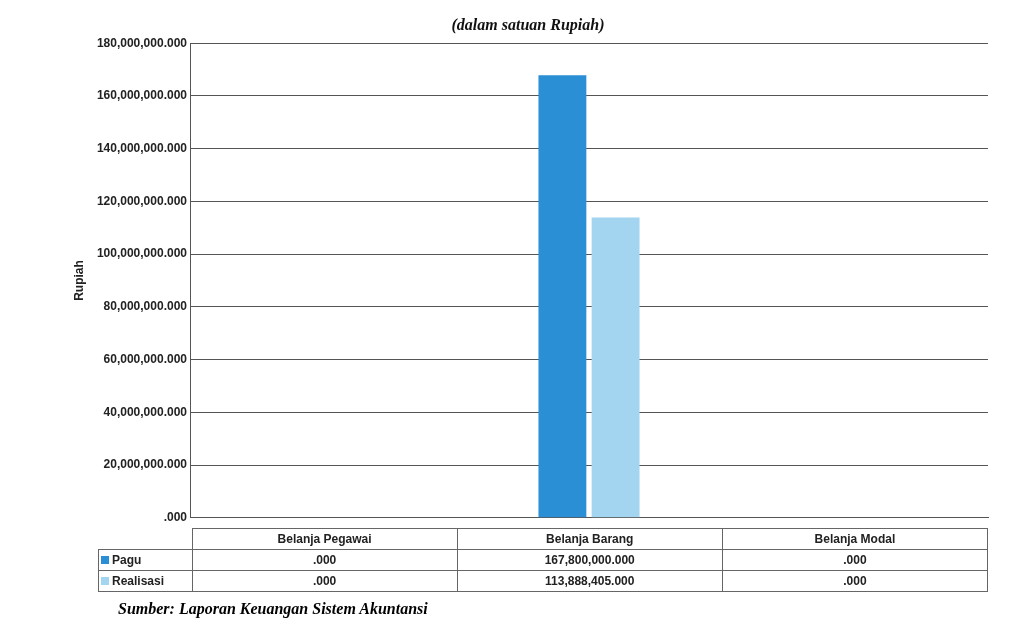 This screenshot has height=642, width=1011. What do you see at coordinates (590, 581) in the screenshot?
I see `data-label: 113,888,405.000` at bounding box center [590, 581].